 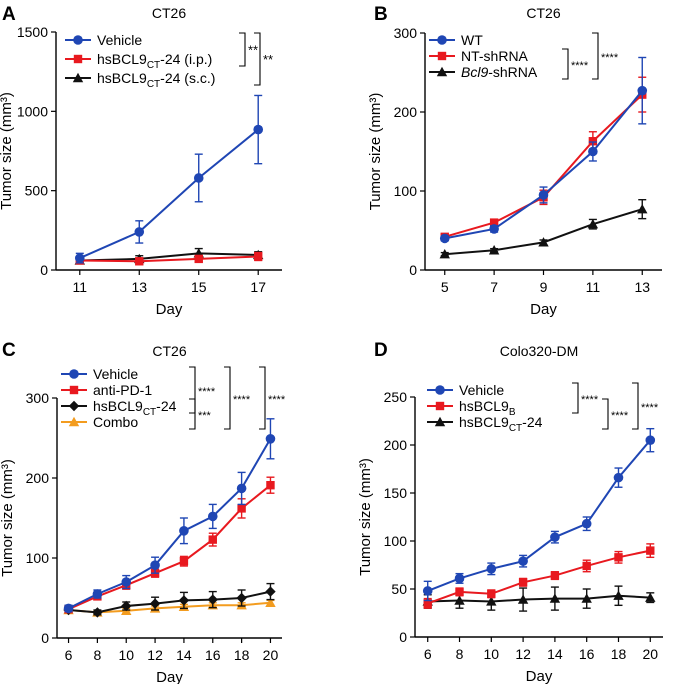 What do you see at coordinates (399, 589) in the screenshot?
I see `y-tick-label: 50` at bounding box center [399, 589].